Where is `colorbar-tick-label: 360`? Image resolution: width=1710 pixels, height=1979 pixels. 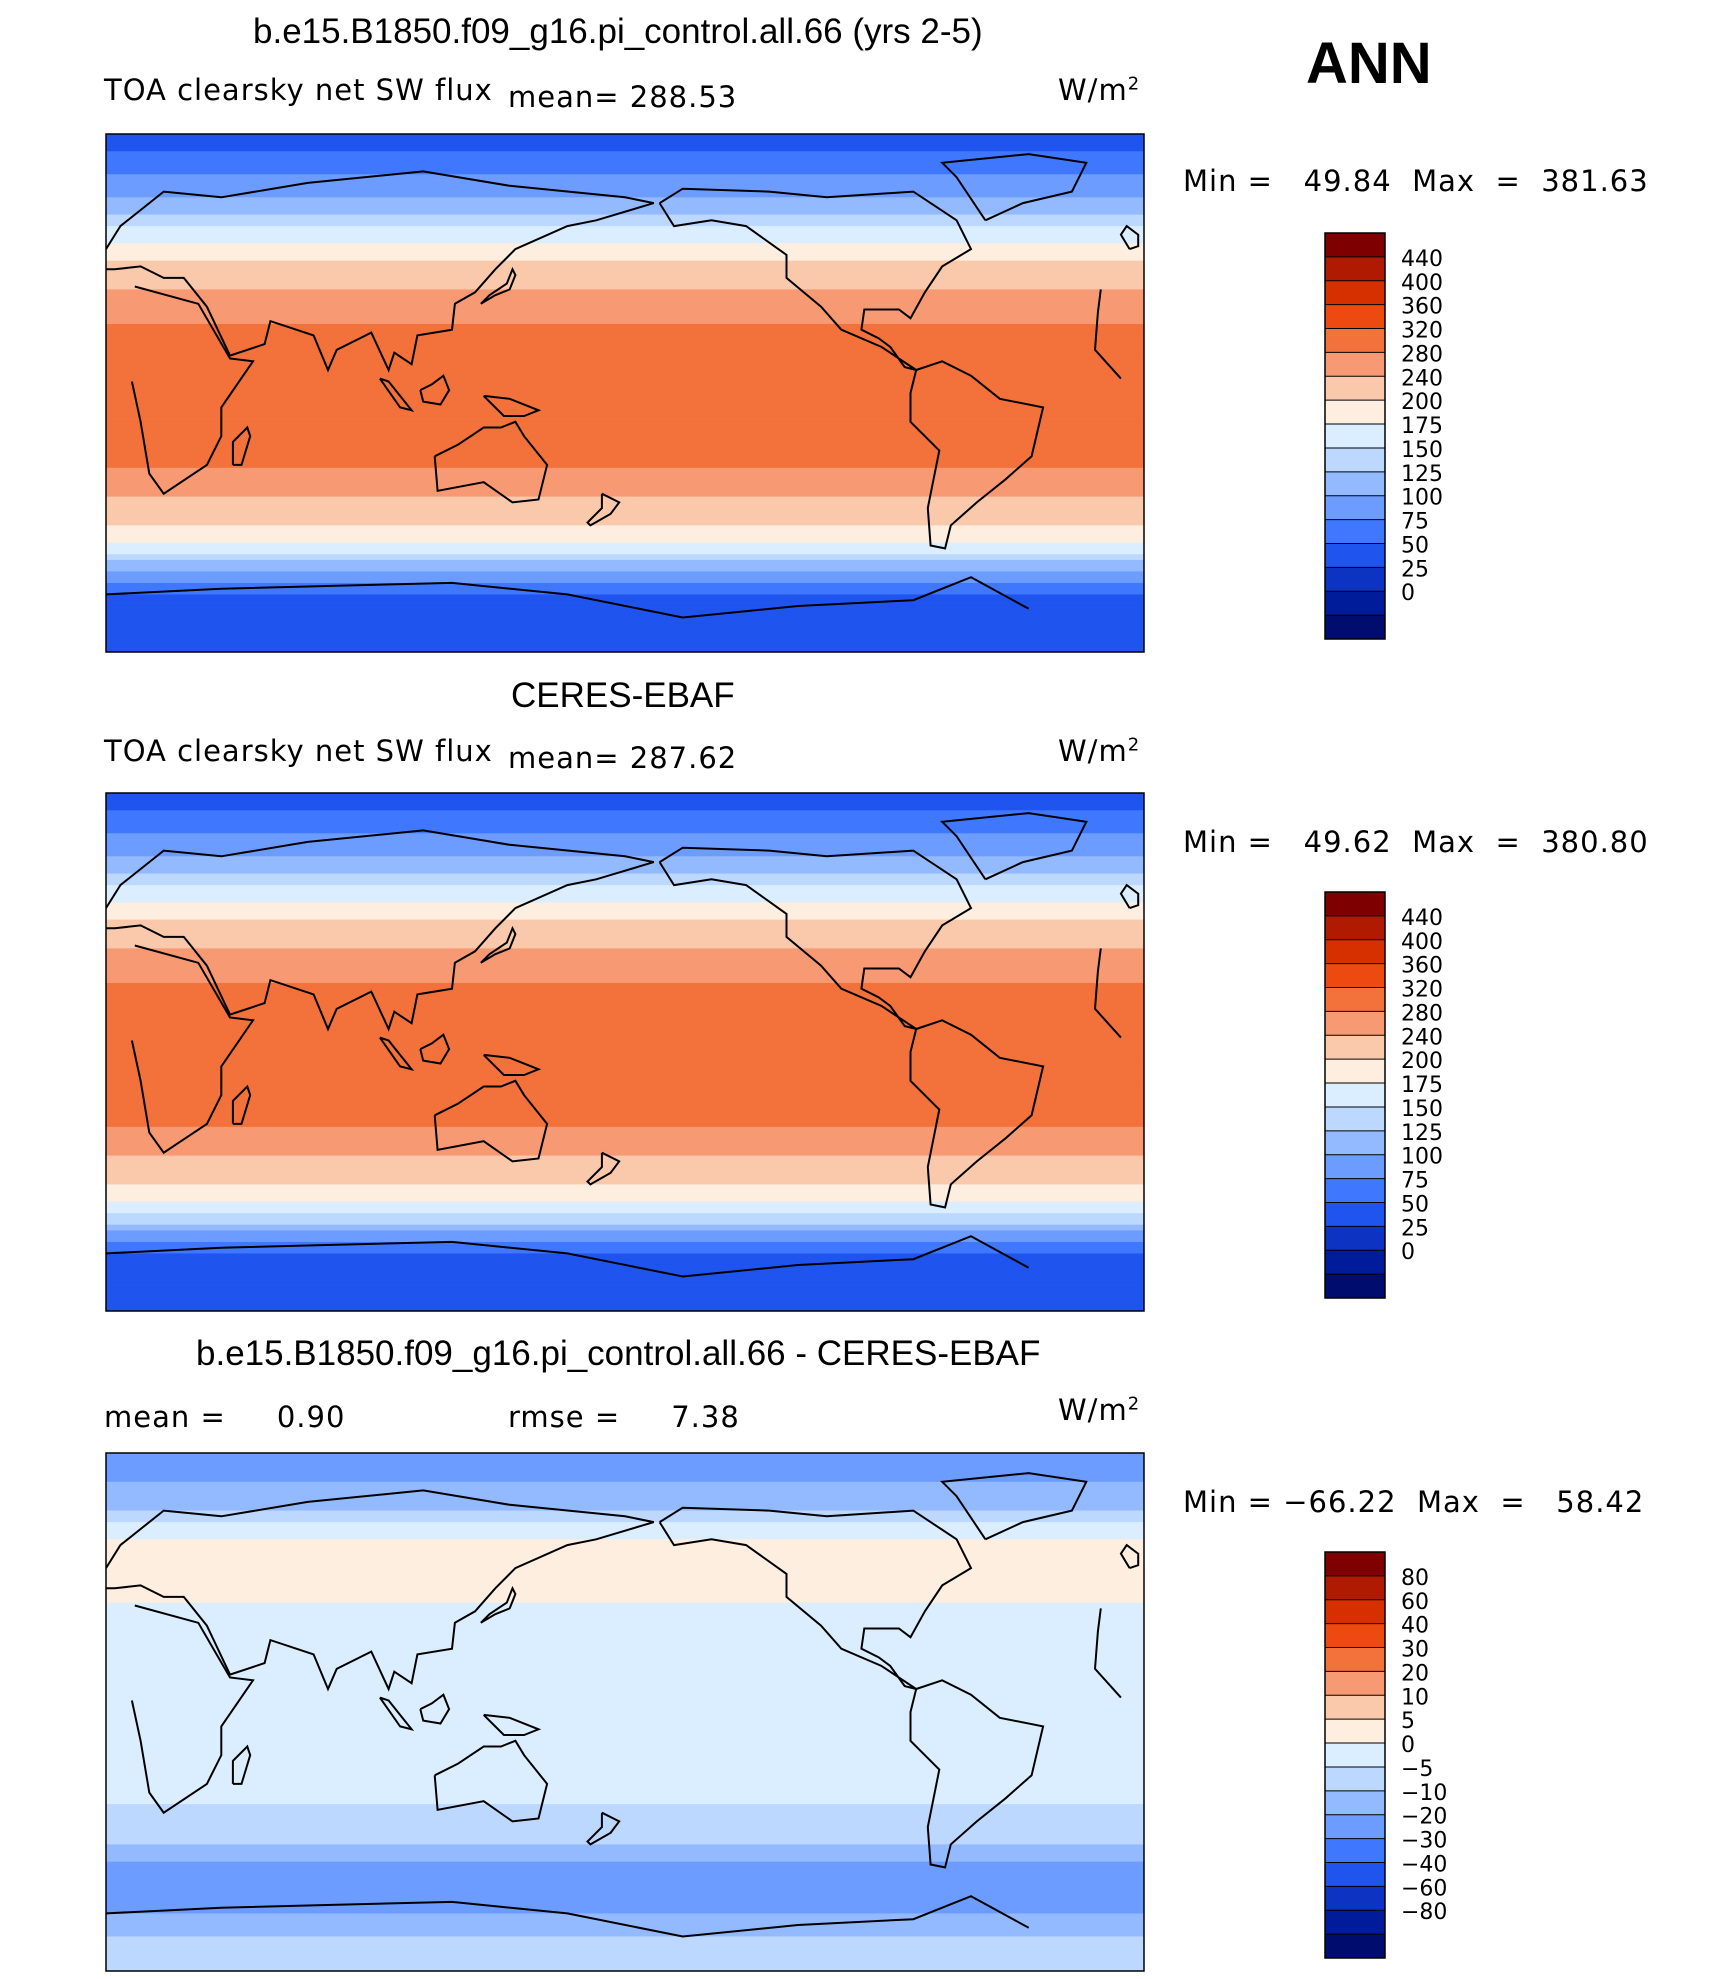 colorbar-tick-label: 360 is located at coordinates (1422, 307).